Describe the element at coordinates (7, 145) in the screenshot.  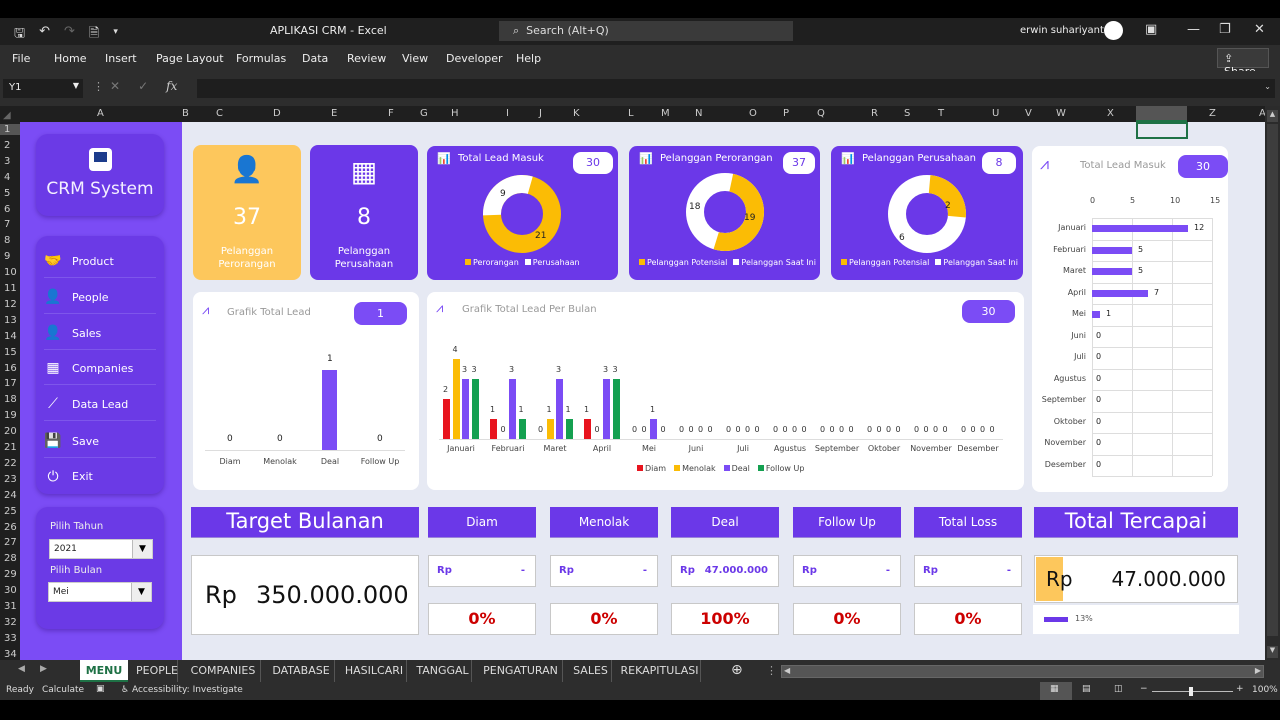
I see `row-header: 2` at that location.